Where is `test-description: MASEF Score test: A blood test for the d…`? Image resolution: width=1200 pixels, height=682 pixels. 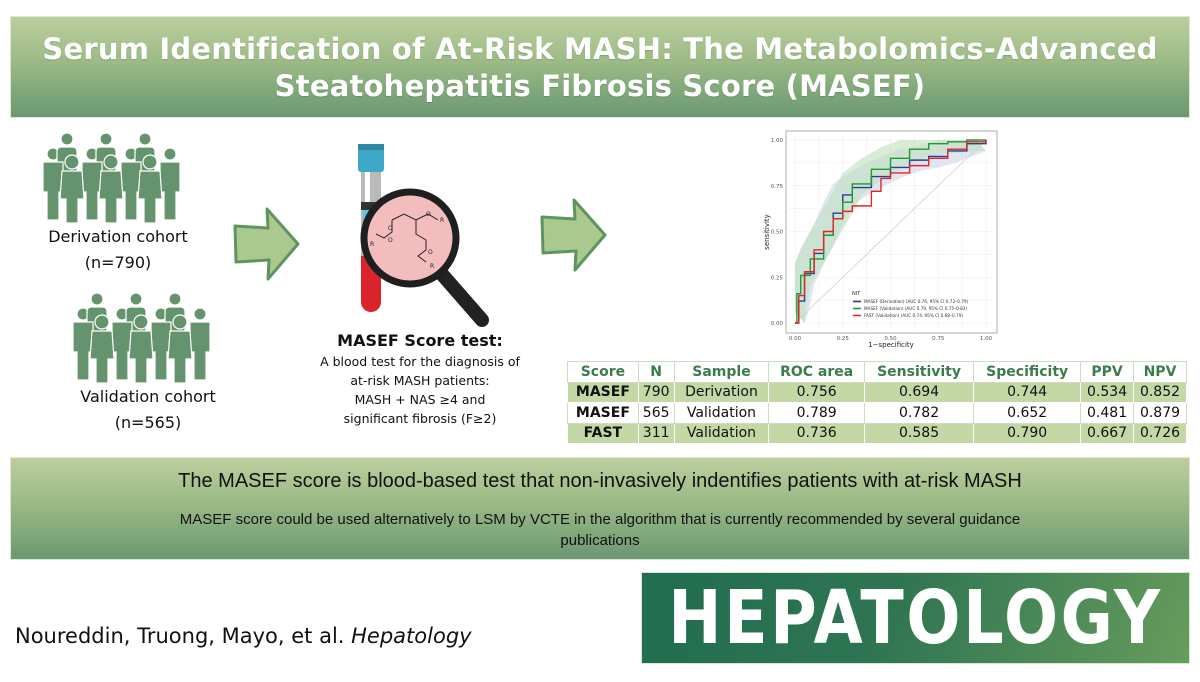 test-description: MASEF Score test: A blood test for the d… is located at coordinates (420, 379).